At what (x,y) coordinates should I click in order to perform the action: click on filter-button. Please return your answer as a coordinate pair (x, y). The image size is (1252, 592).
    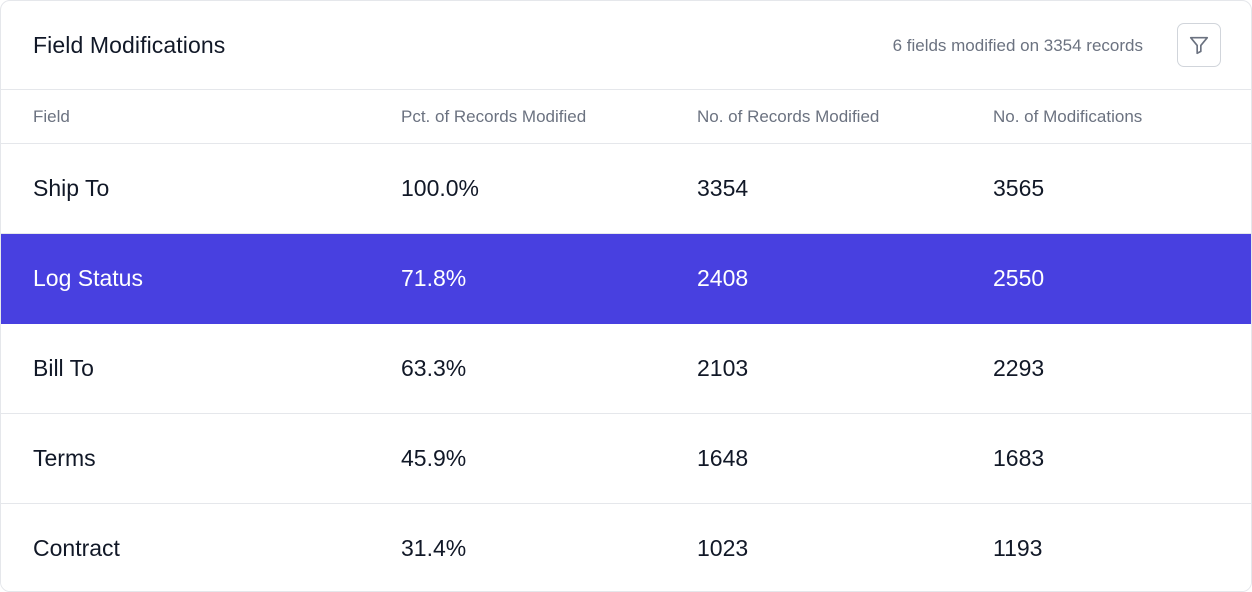
    Looking at the image, I should click on (1199, 45).